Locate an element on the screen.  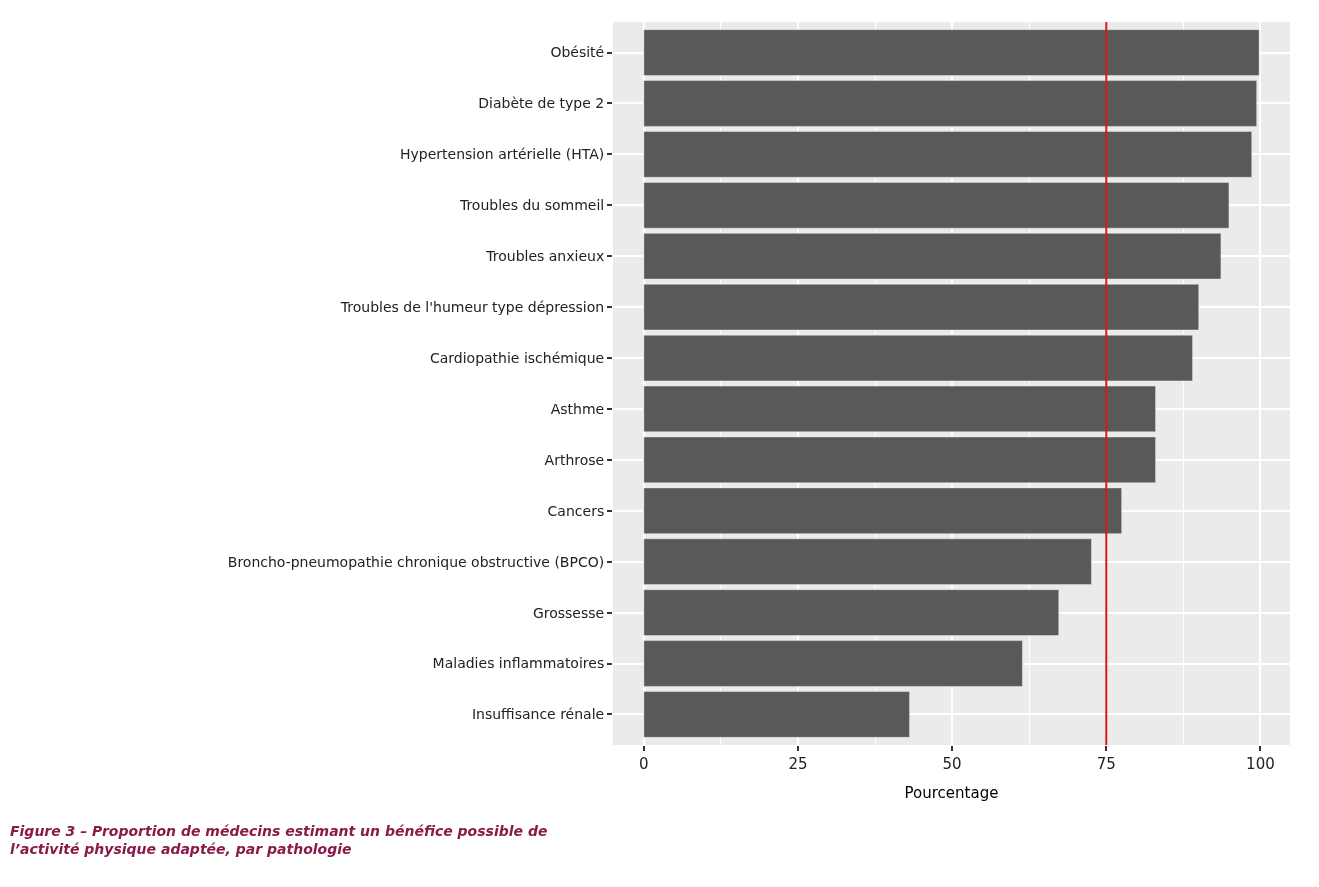
x-tick-label: 50 is located at coordinates (952, 764).